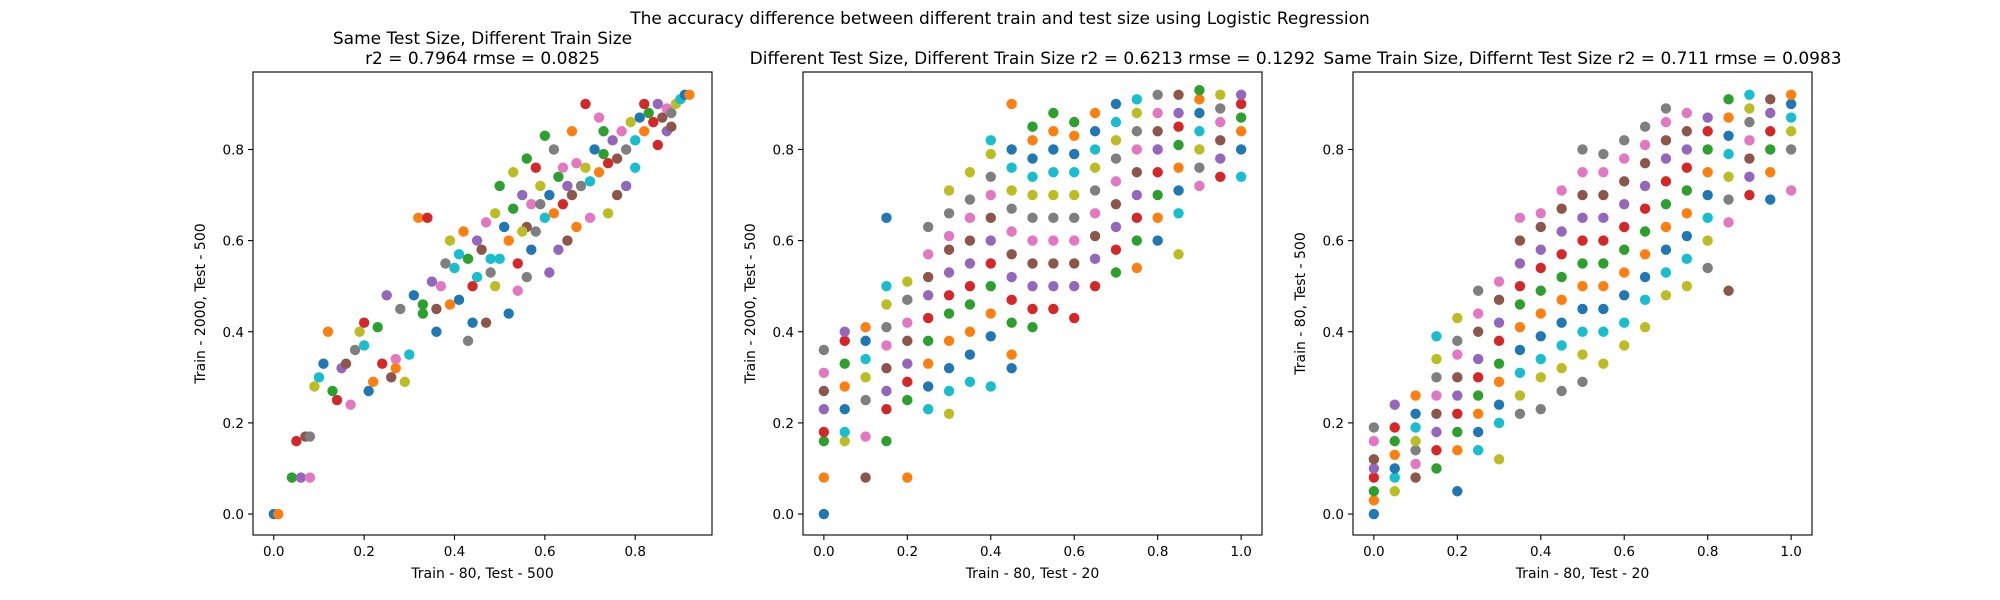 This screenshot has height=600, width=2000. Describe the element at coordinates (482, 59) in the screenshot. I see `subplot-title: r2 = 0.7964 rmse = 0.0825` at that location.